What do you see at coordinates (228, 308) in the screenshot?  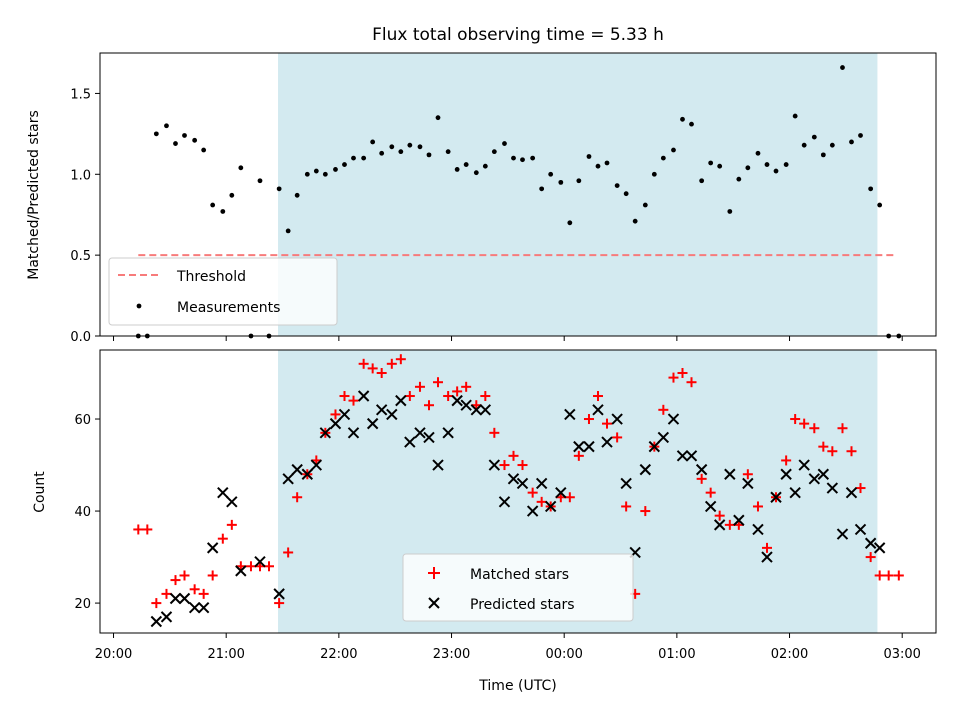 I see `legend-measurements-label: Measurements` at bounding box center [228, 308].